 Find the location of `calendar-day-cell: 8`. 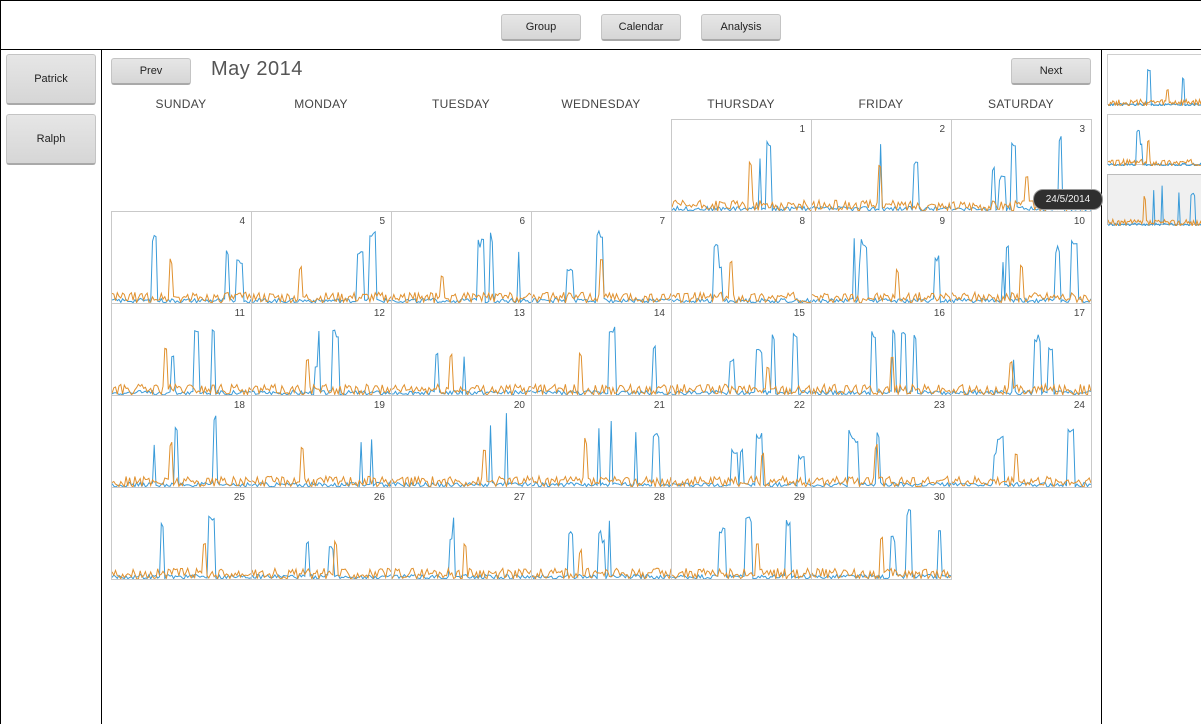

calendar-day-cell: 8 is located at coordinates (741, 257).